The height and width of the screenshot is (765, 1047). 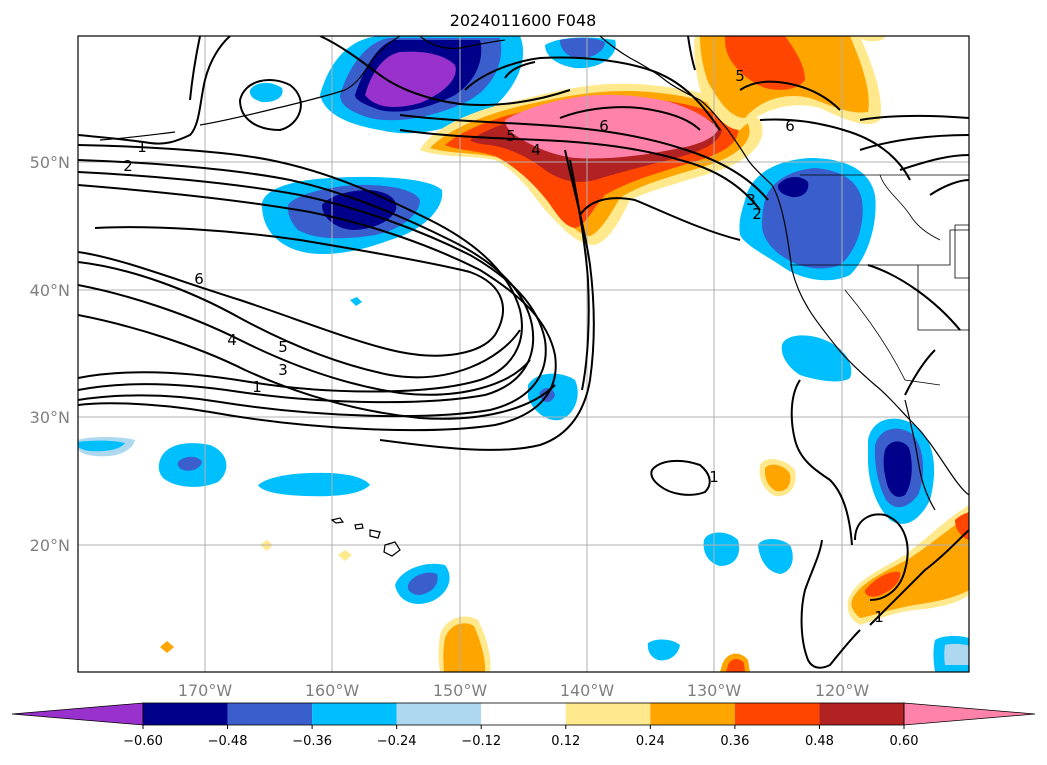 What do you see at coordinates (143, 741) in the screenshot?
I see `colorbar-tick-label: −0.60` at bounding box center [143, 741].